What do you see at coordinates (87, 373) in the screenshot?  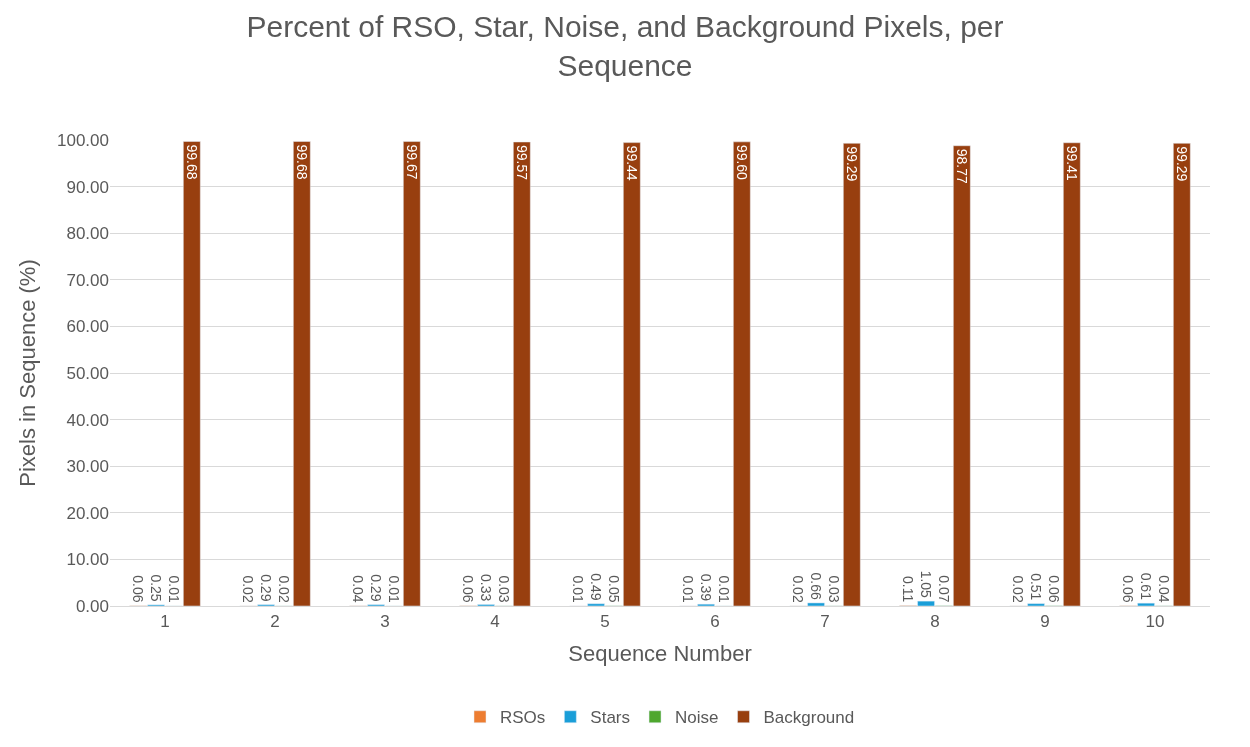 I see `y-tick-label: 50.00` at bounding box center [87, 373].